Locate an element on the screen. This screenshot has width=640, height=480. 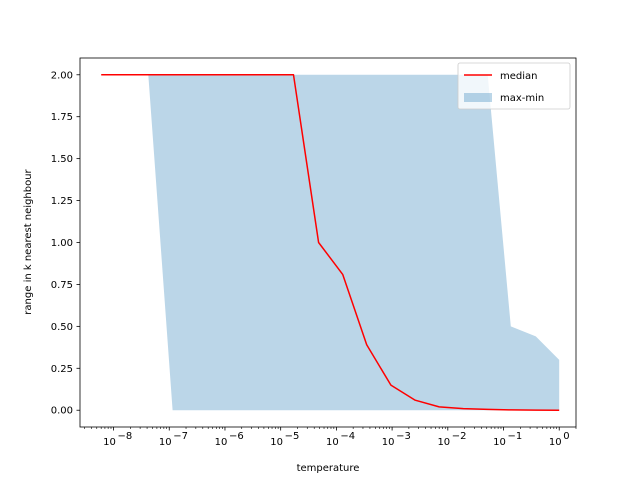
y-tick-label: 0.75 is located at coordinates (62, 285).